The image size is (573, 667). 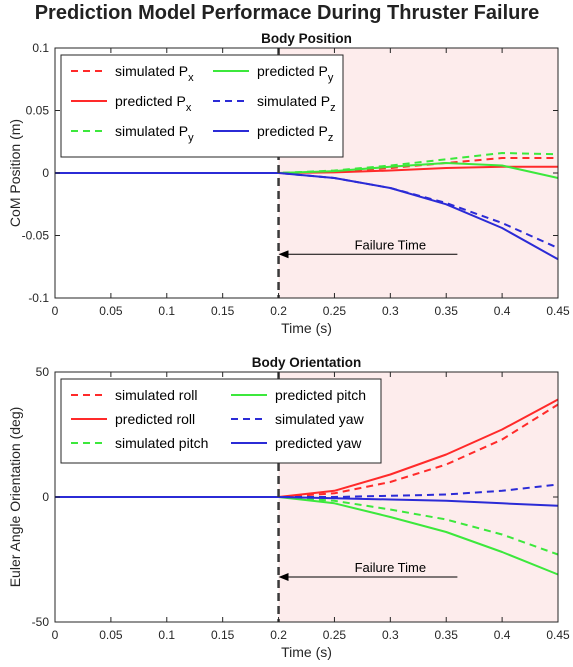 I want to click on legend-label: simulated Py, so click(x=154, y=133).